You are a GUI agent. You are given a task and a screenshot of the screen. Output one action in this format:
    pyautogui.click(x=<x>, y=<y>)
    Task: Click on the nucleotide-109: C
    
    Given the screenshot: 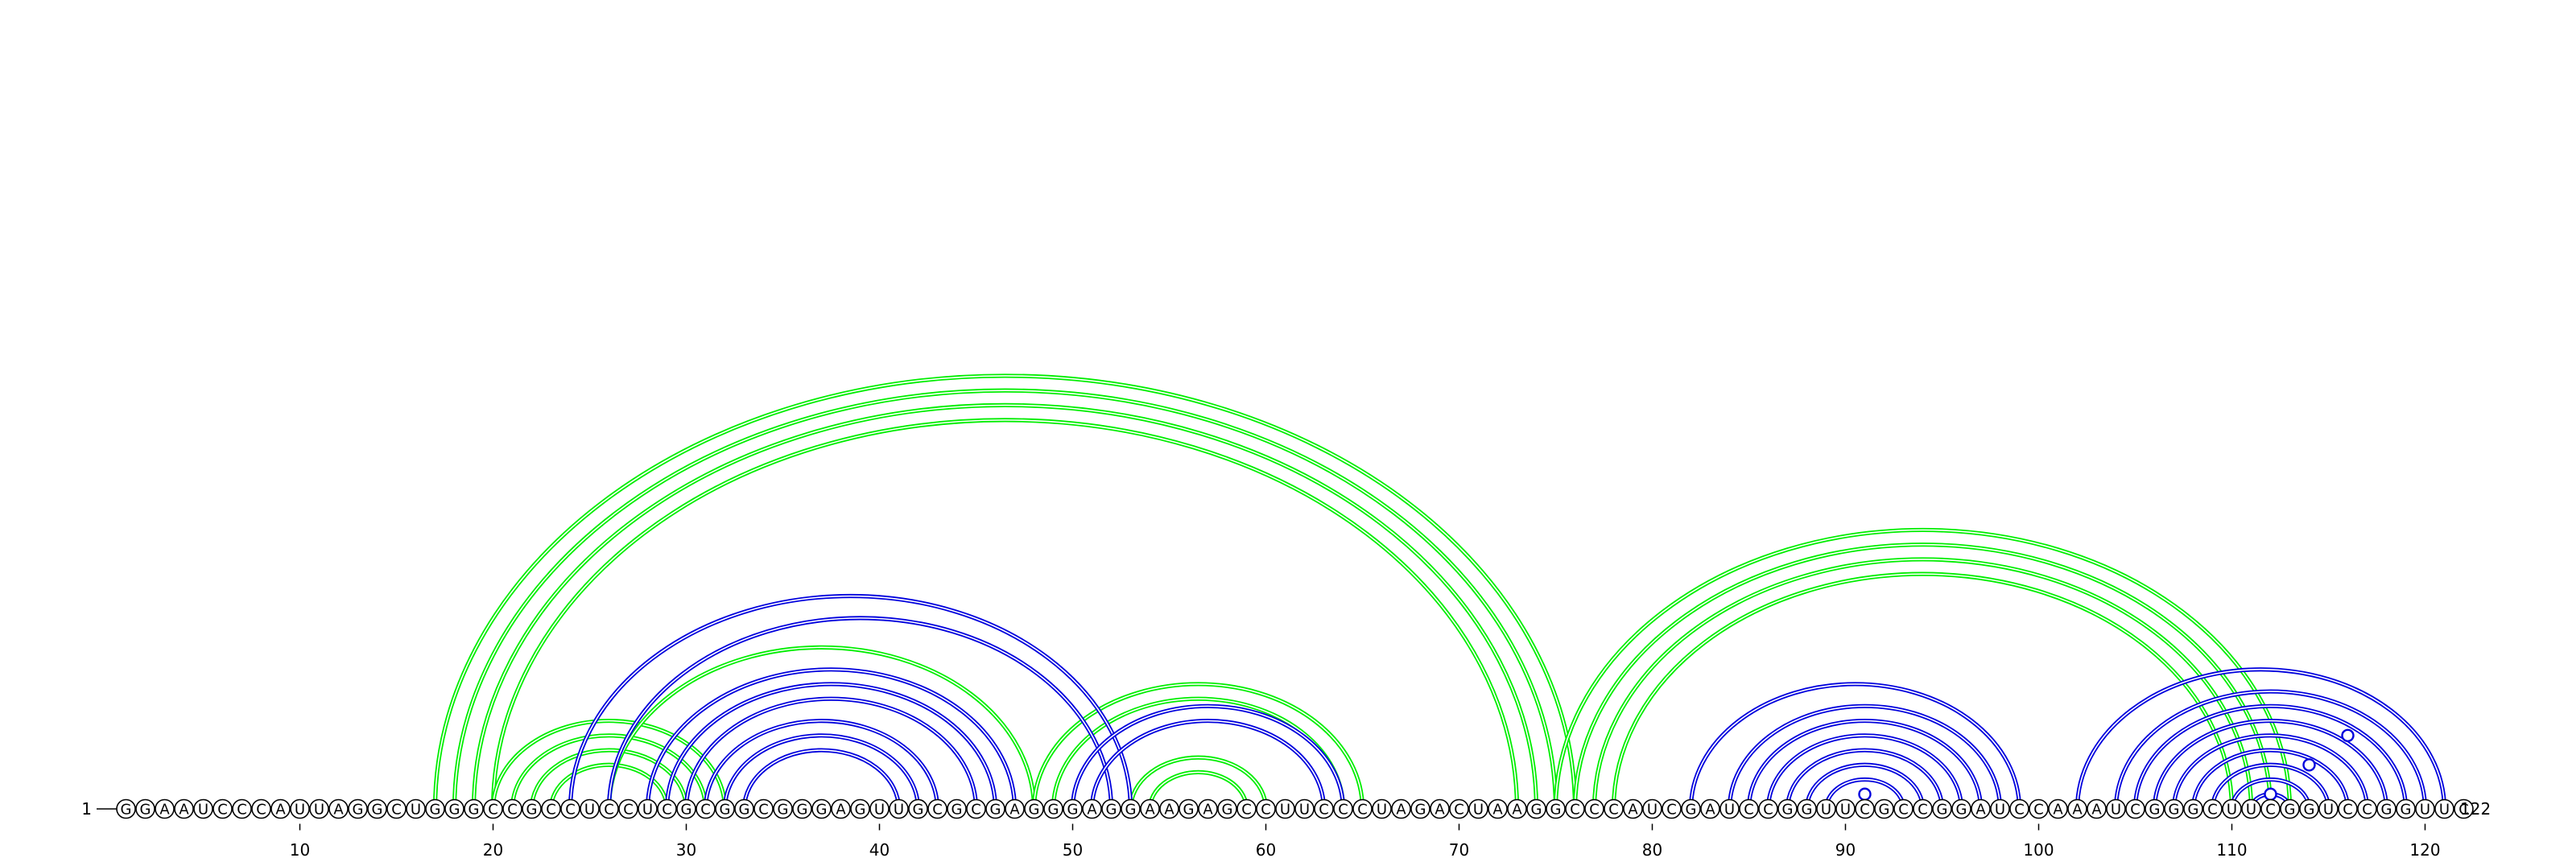 What is the action you would take?
    pyautogui.click(x=2212, y=808)
    